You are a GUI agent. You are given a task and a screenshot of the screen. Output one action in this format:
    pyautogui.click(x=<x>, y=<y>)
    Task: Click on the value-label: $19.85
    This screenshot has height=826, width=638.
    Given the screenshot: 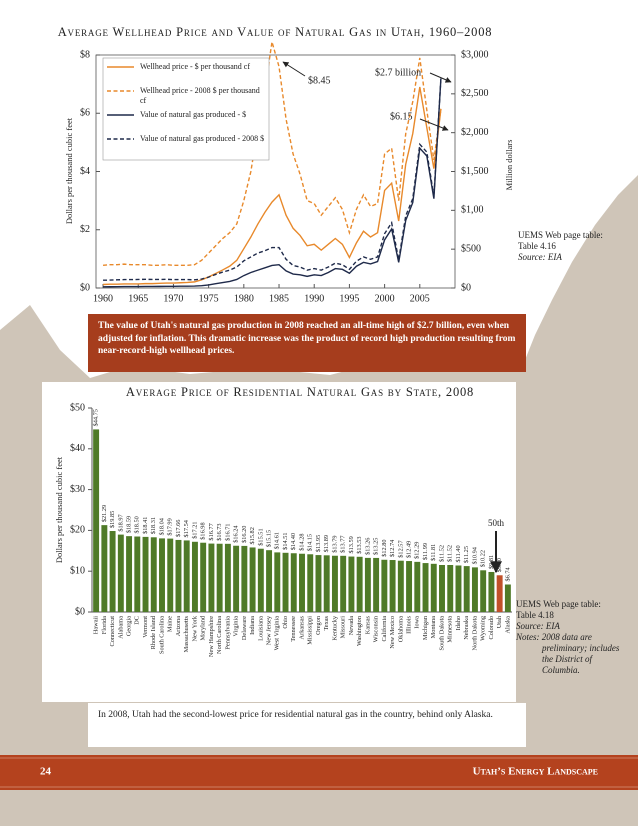 What is the action you would take?
    pyautogui.click(x=112, y=519)
    